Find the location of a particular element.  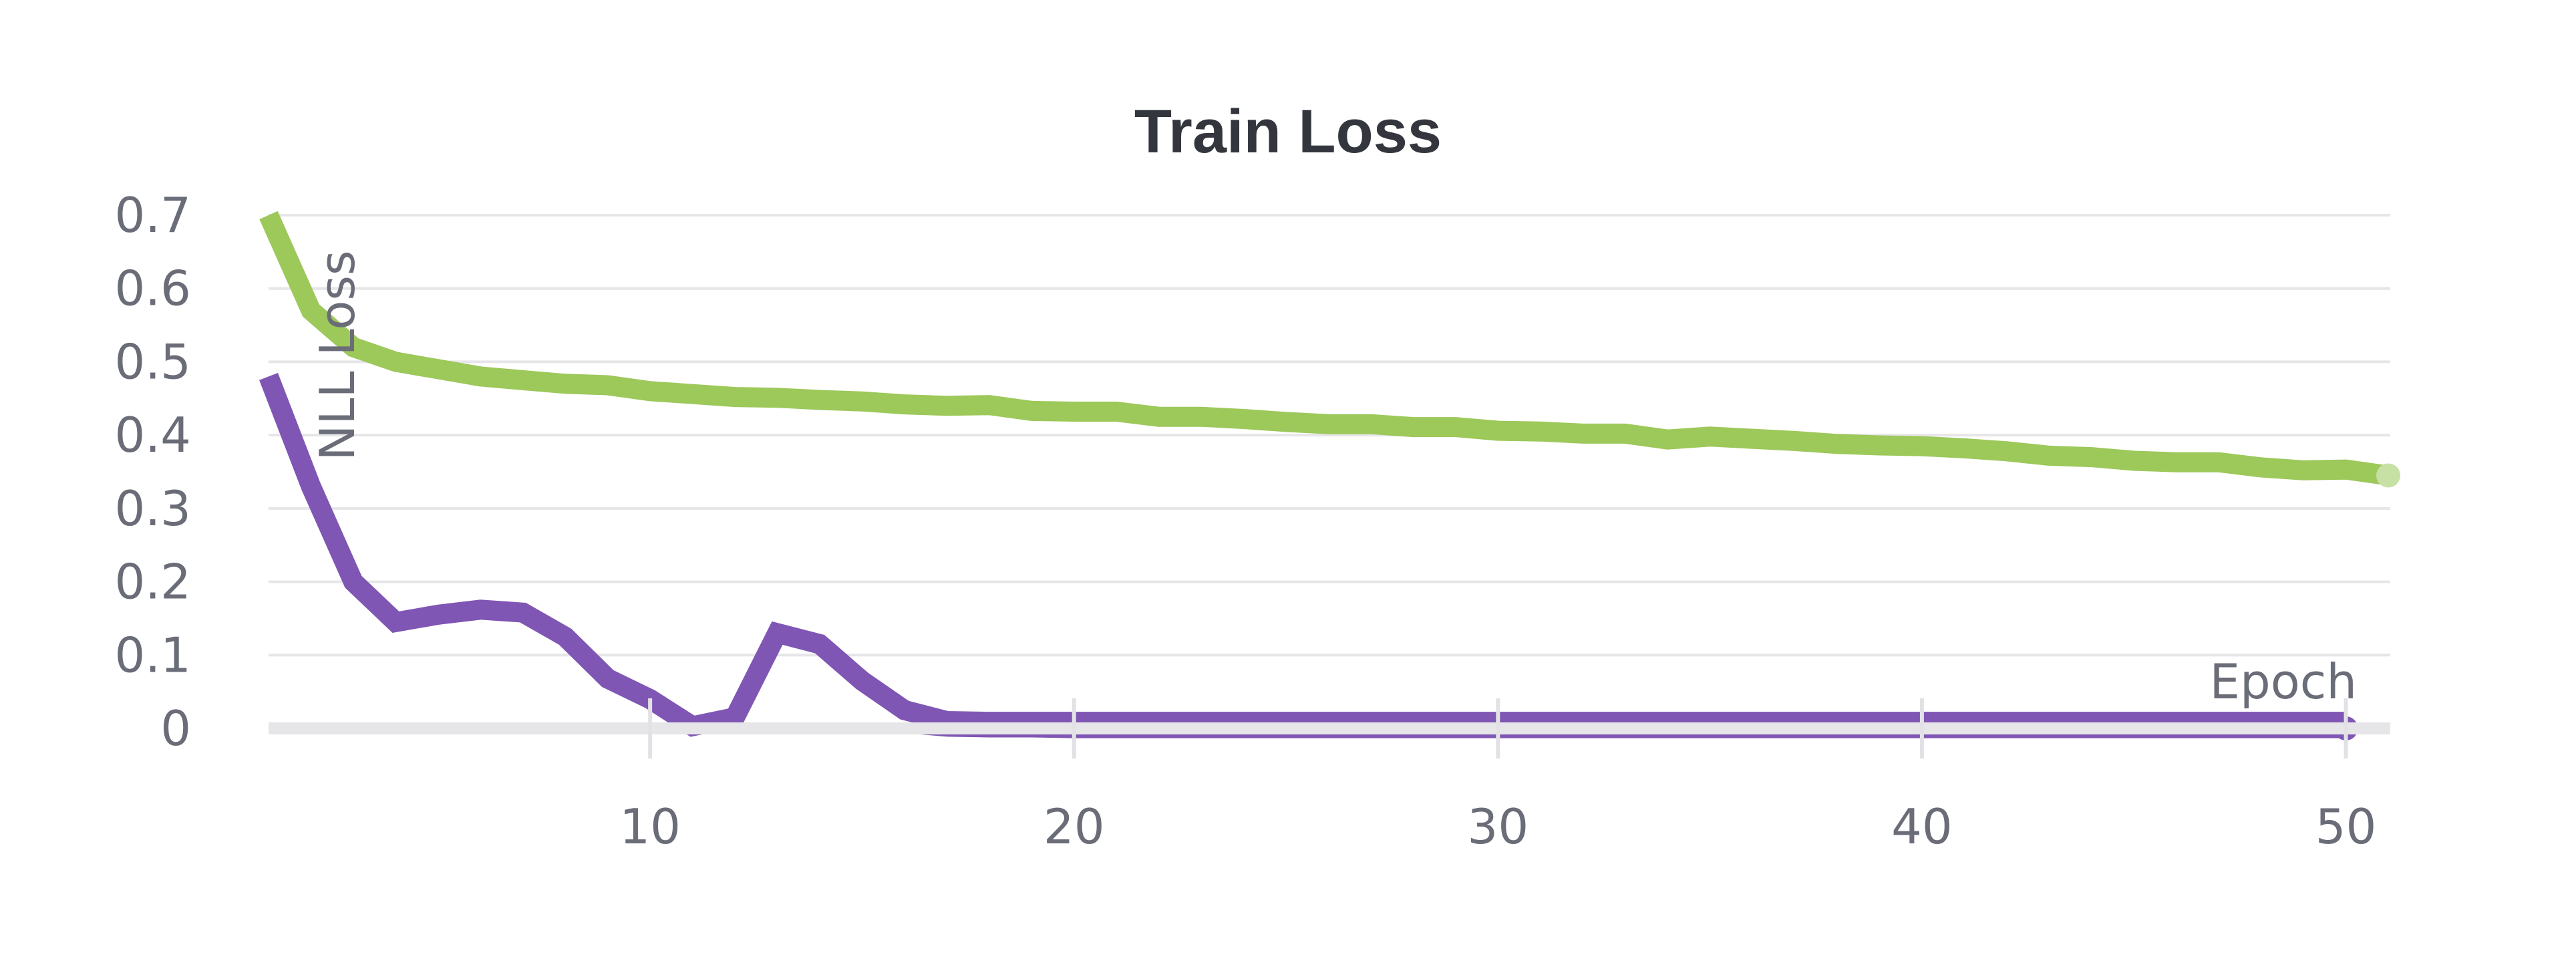

y-tick-label: 0.4 is located at coordinates (152, 435).